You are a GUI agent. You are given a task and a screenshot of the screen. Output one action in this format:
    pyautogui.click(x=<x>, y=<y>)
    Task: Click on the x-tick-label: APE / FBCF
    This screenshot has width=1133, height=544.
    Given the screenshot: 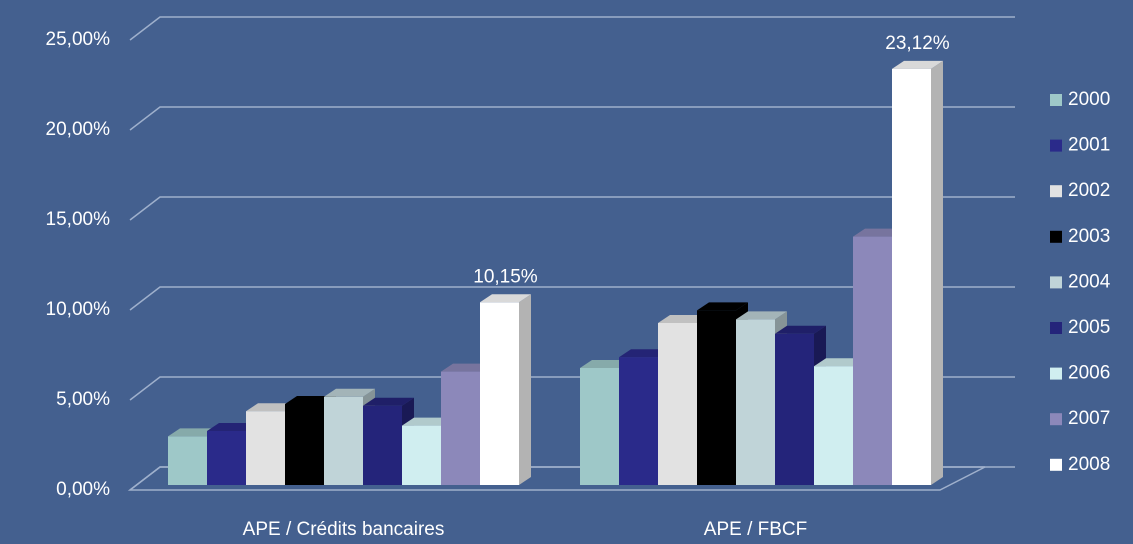 What is the action you would take?
    pyautogui.click(x=755, y=529)
    